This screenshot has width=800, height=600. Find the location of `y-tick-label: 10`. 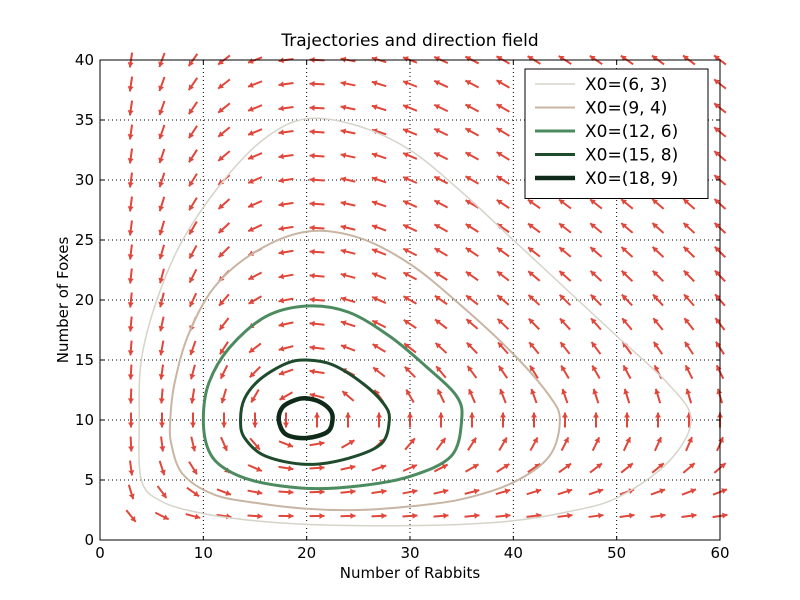

y-tick-label: 10 is located at coordinates (84, 420).